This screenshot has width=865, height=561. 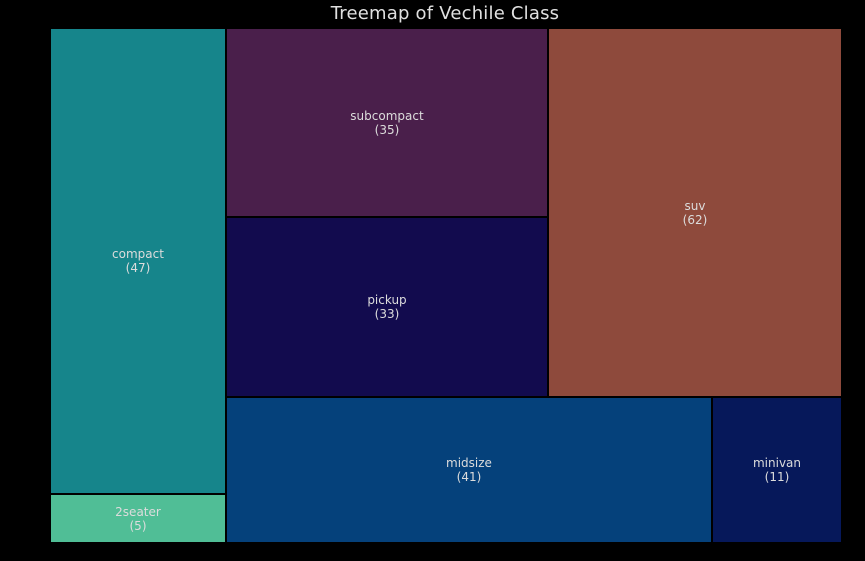 I want to click on tile-label: minivan (11), so click(x=777, y=470).